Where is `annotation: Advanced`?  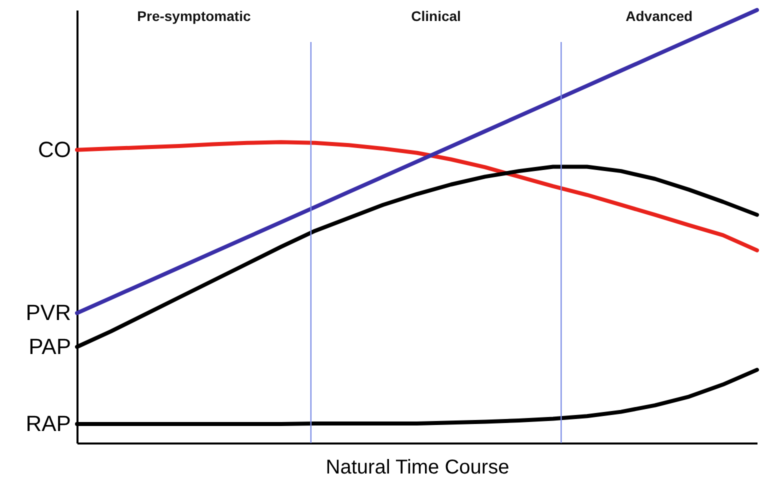 annotation: Advanced is located at coordinates (659, 16).